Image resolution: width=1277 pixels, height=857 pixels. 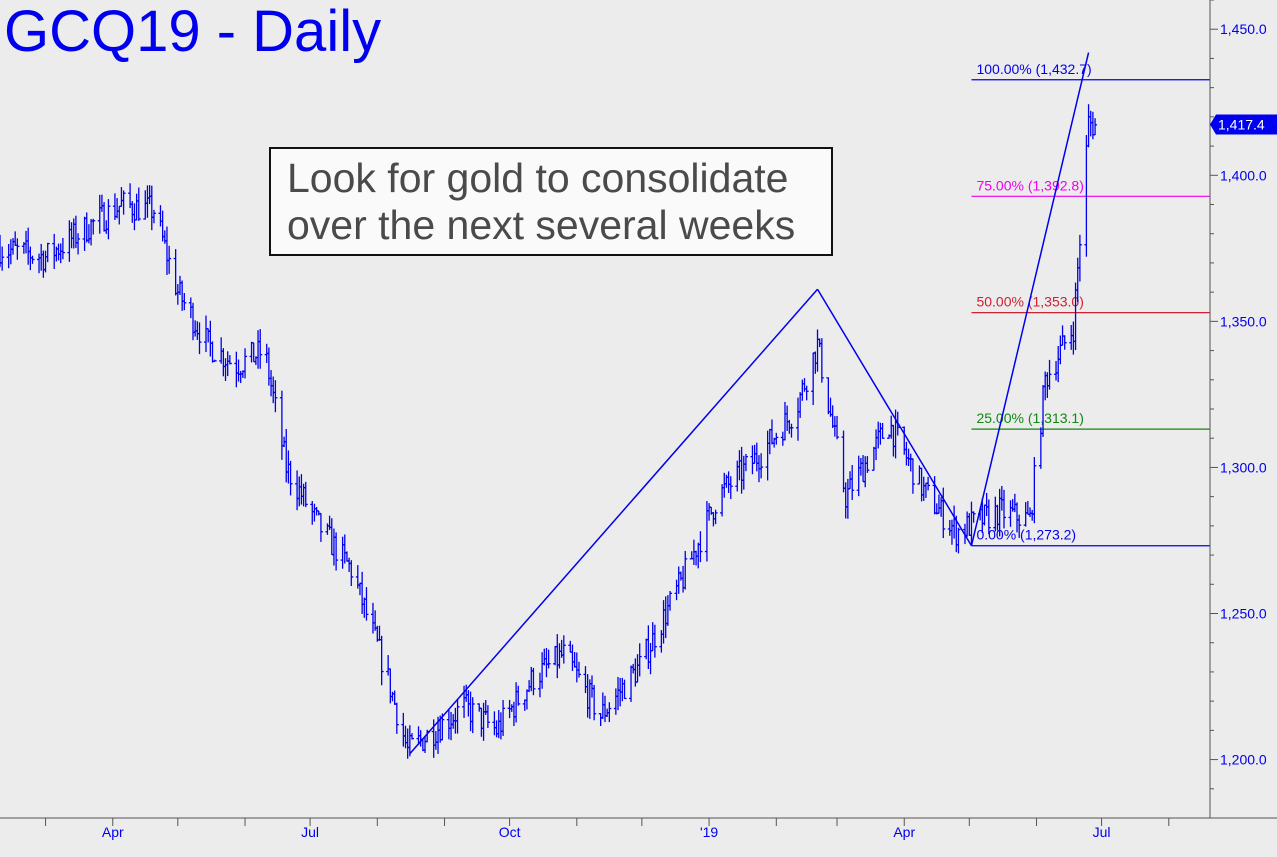 I want to click on fib-label: 25.00% (1,313.1), so click(x=1029, y=418).